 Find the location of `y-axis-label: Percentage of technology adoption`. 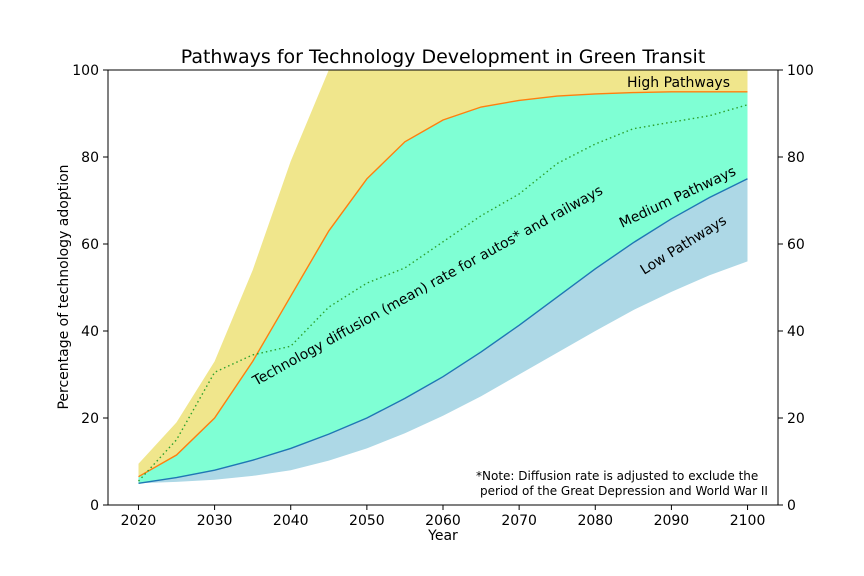

y-axis-label: Percentage of technology adoption is located at coordinates (64, 286).